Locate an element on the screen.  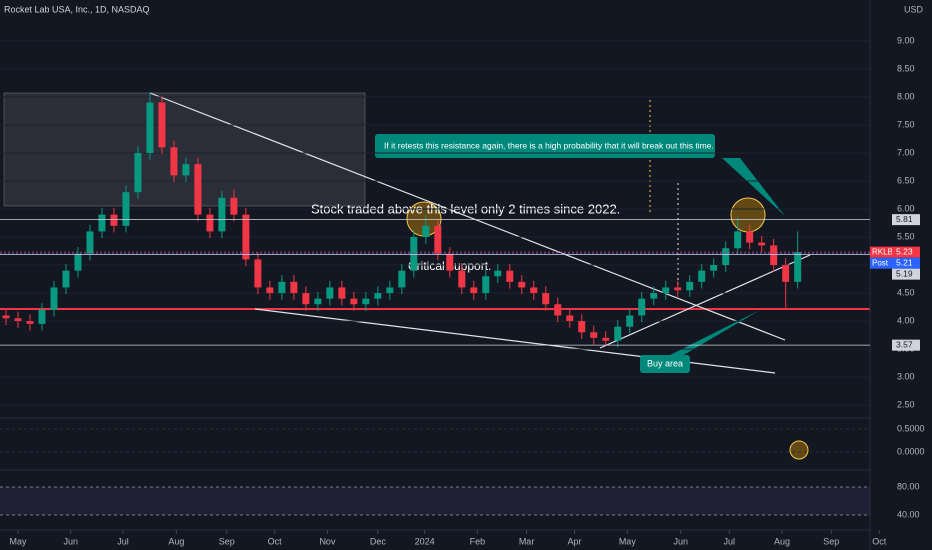
x-tick-label: Oct is located at coordinates (275, 541).